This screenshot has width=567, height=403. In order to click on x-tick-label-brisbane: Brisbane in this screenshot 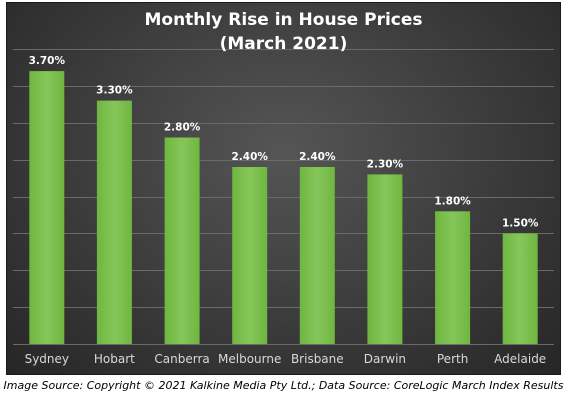, I will do `click(317, 359)`.